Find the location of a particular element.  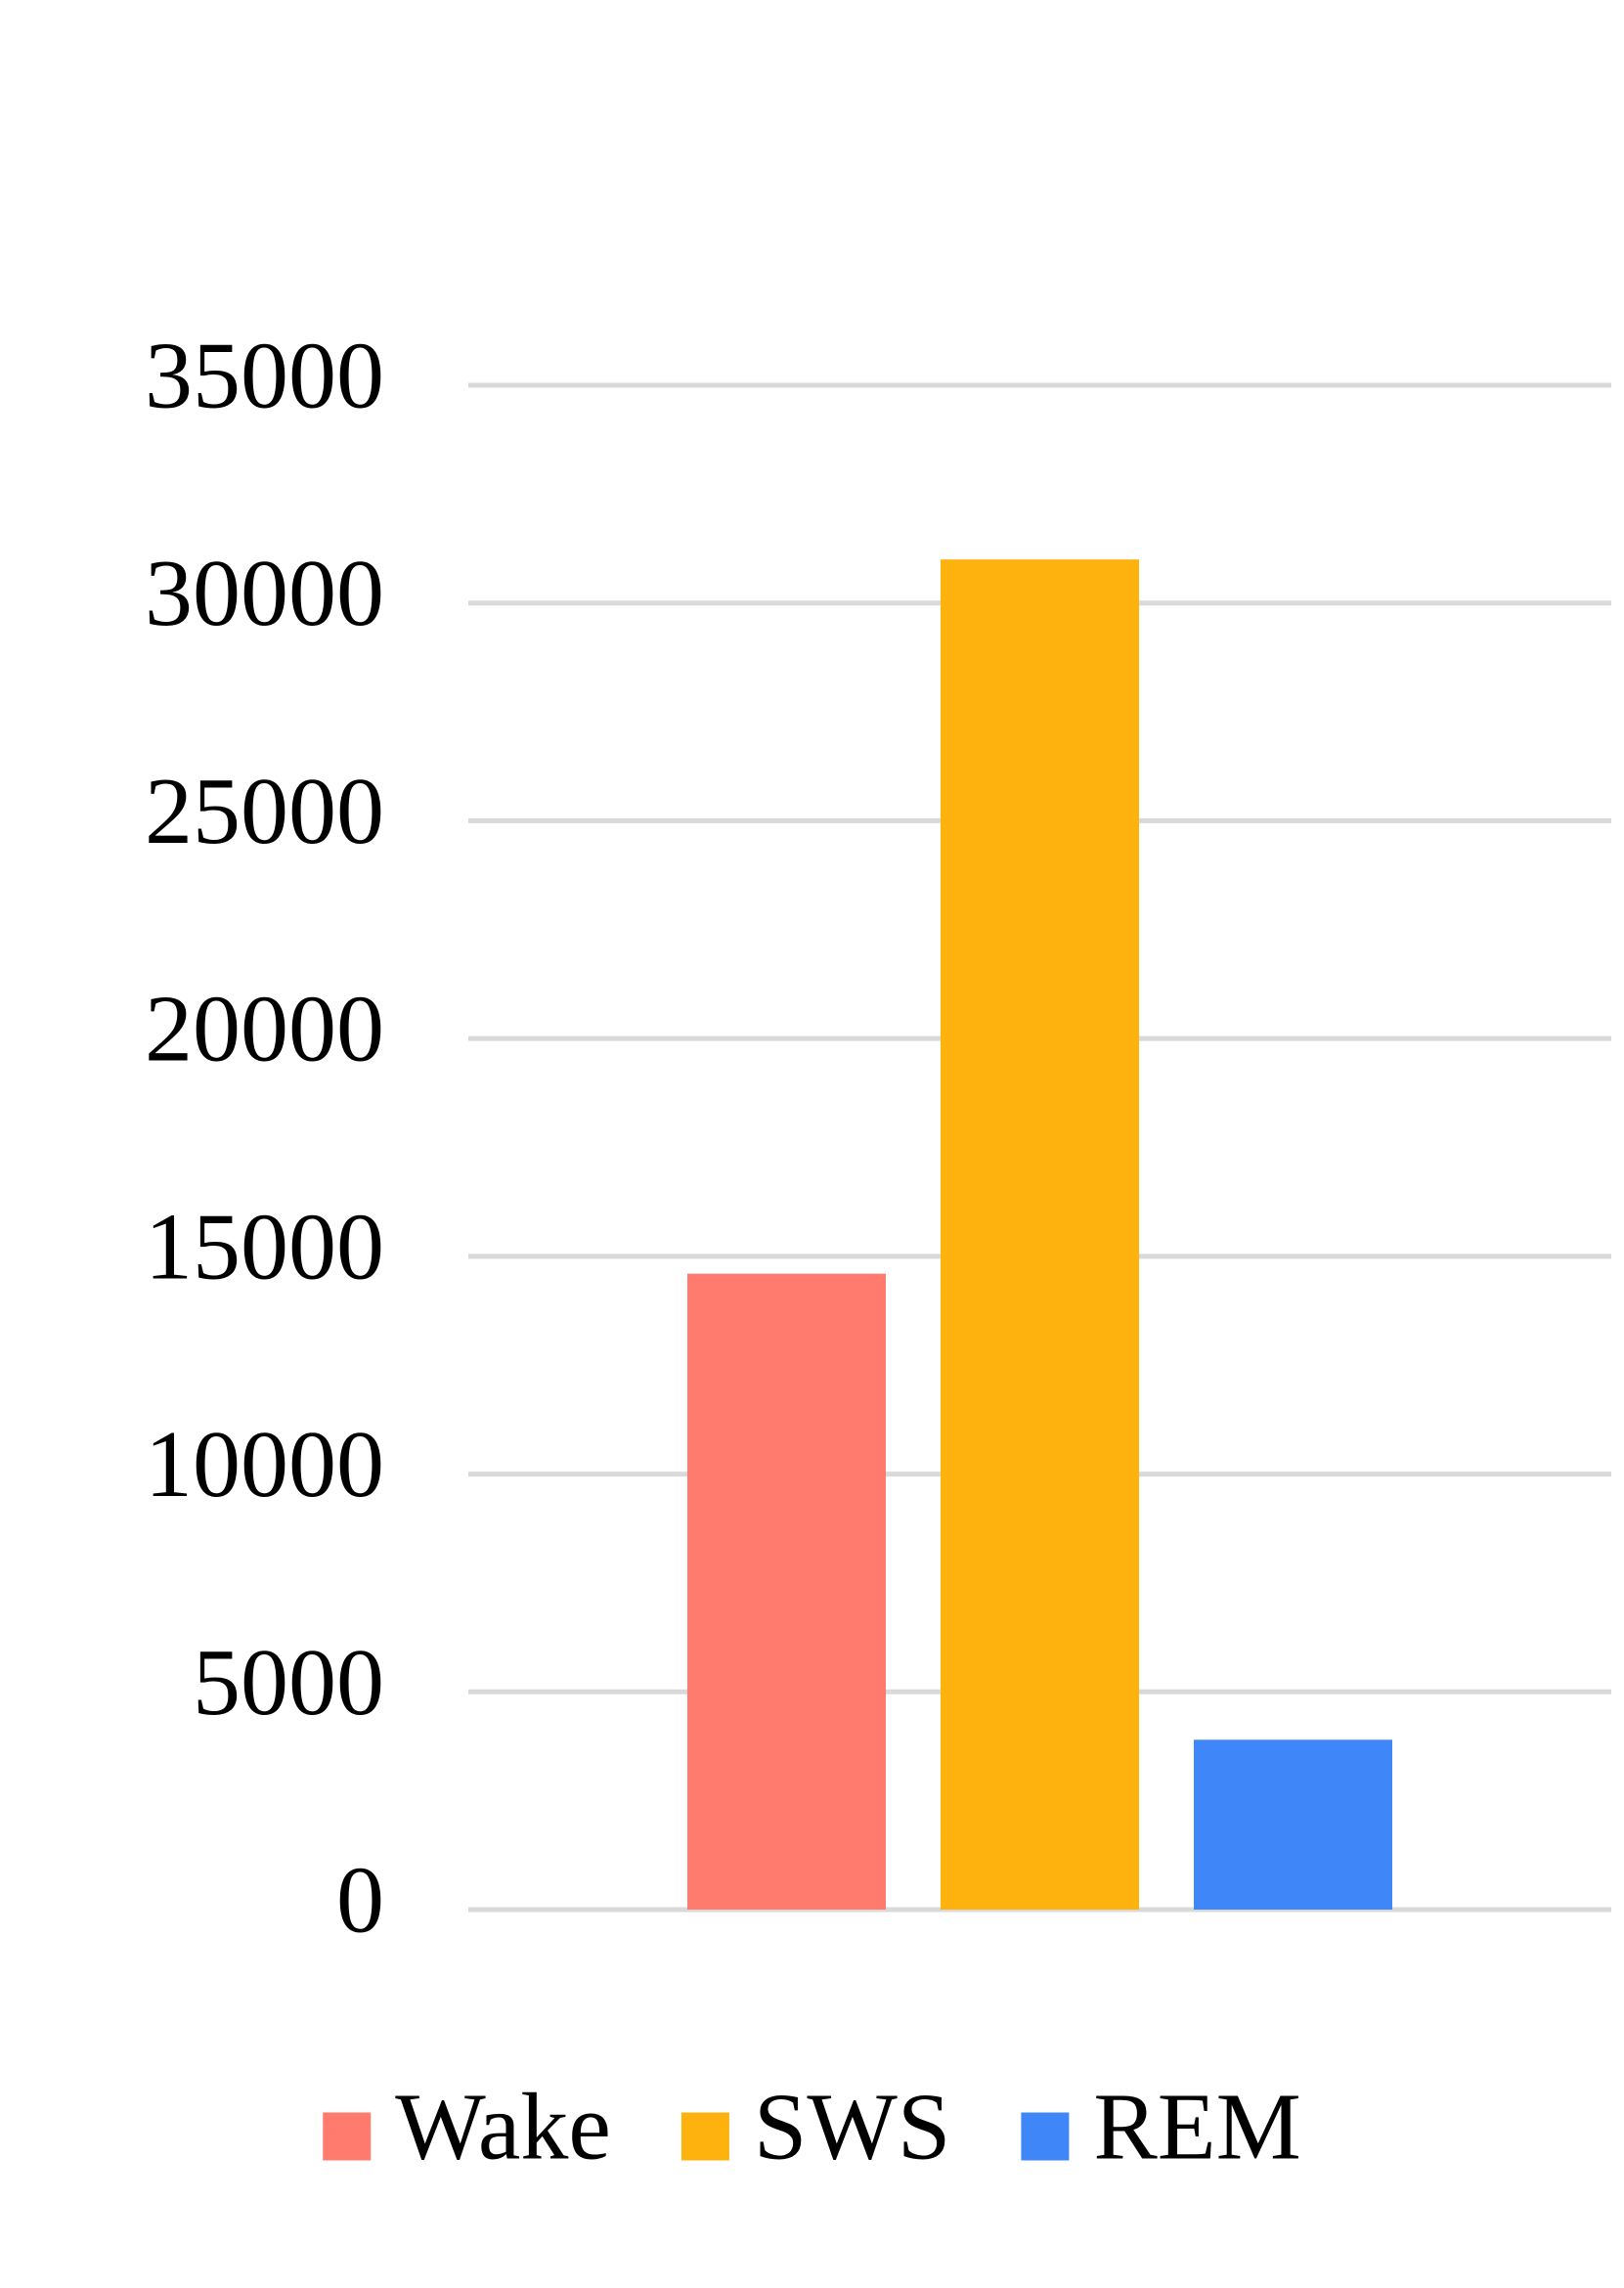

legend-label: SWS is located at coordinates (853, 2126).